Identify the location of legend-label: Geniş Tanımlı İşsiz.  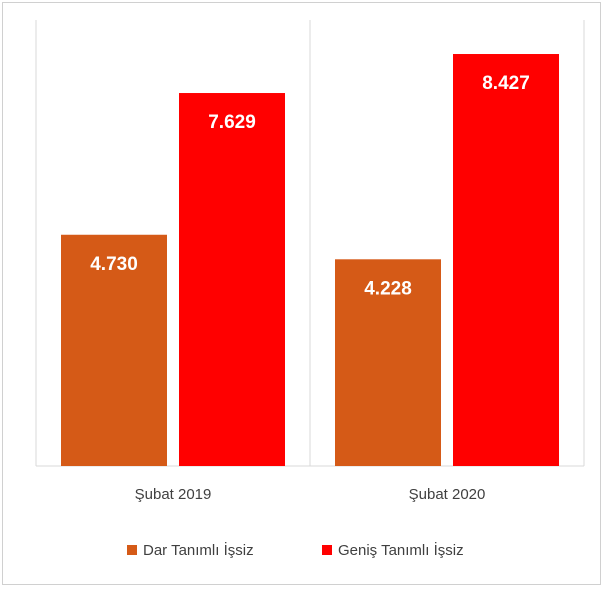
(401, 550).